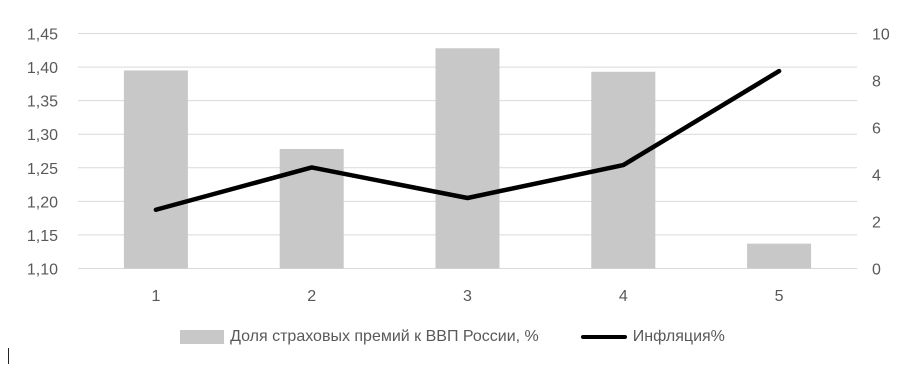 The height and width of the screenshot is (372, 905). I want to click on y-right-tick-label: 0, so click(876, 270).